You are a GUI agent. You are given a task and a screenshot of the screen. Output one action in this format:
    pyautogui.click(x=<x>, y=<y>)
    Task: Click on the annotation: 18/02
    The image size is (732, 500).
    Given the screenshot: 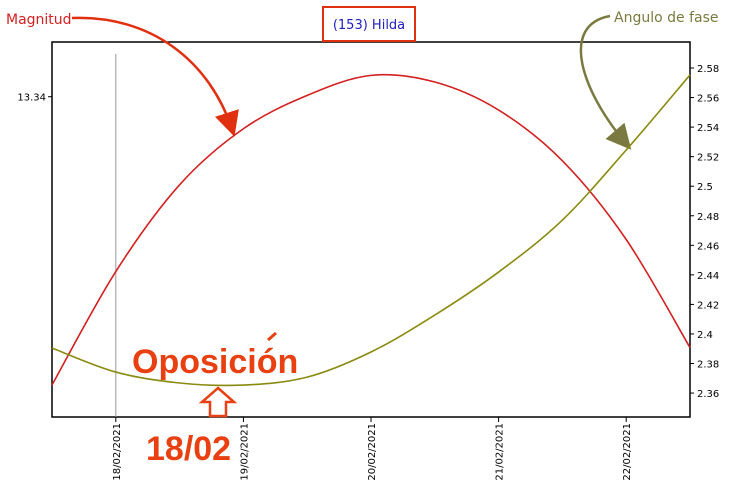 What is the action you would take?
    pyautogui.click(x=188, y=449)
    